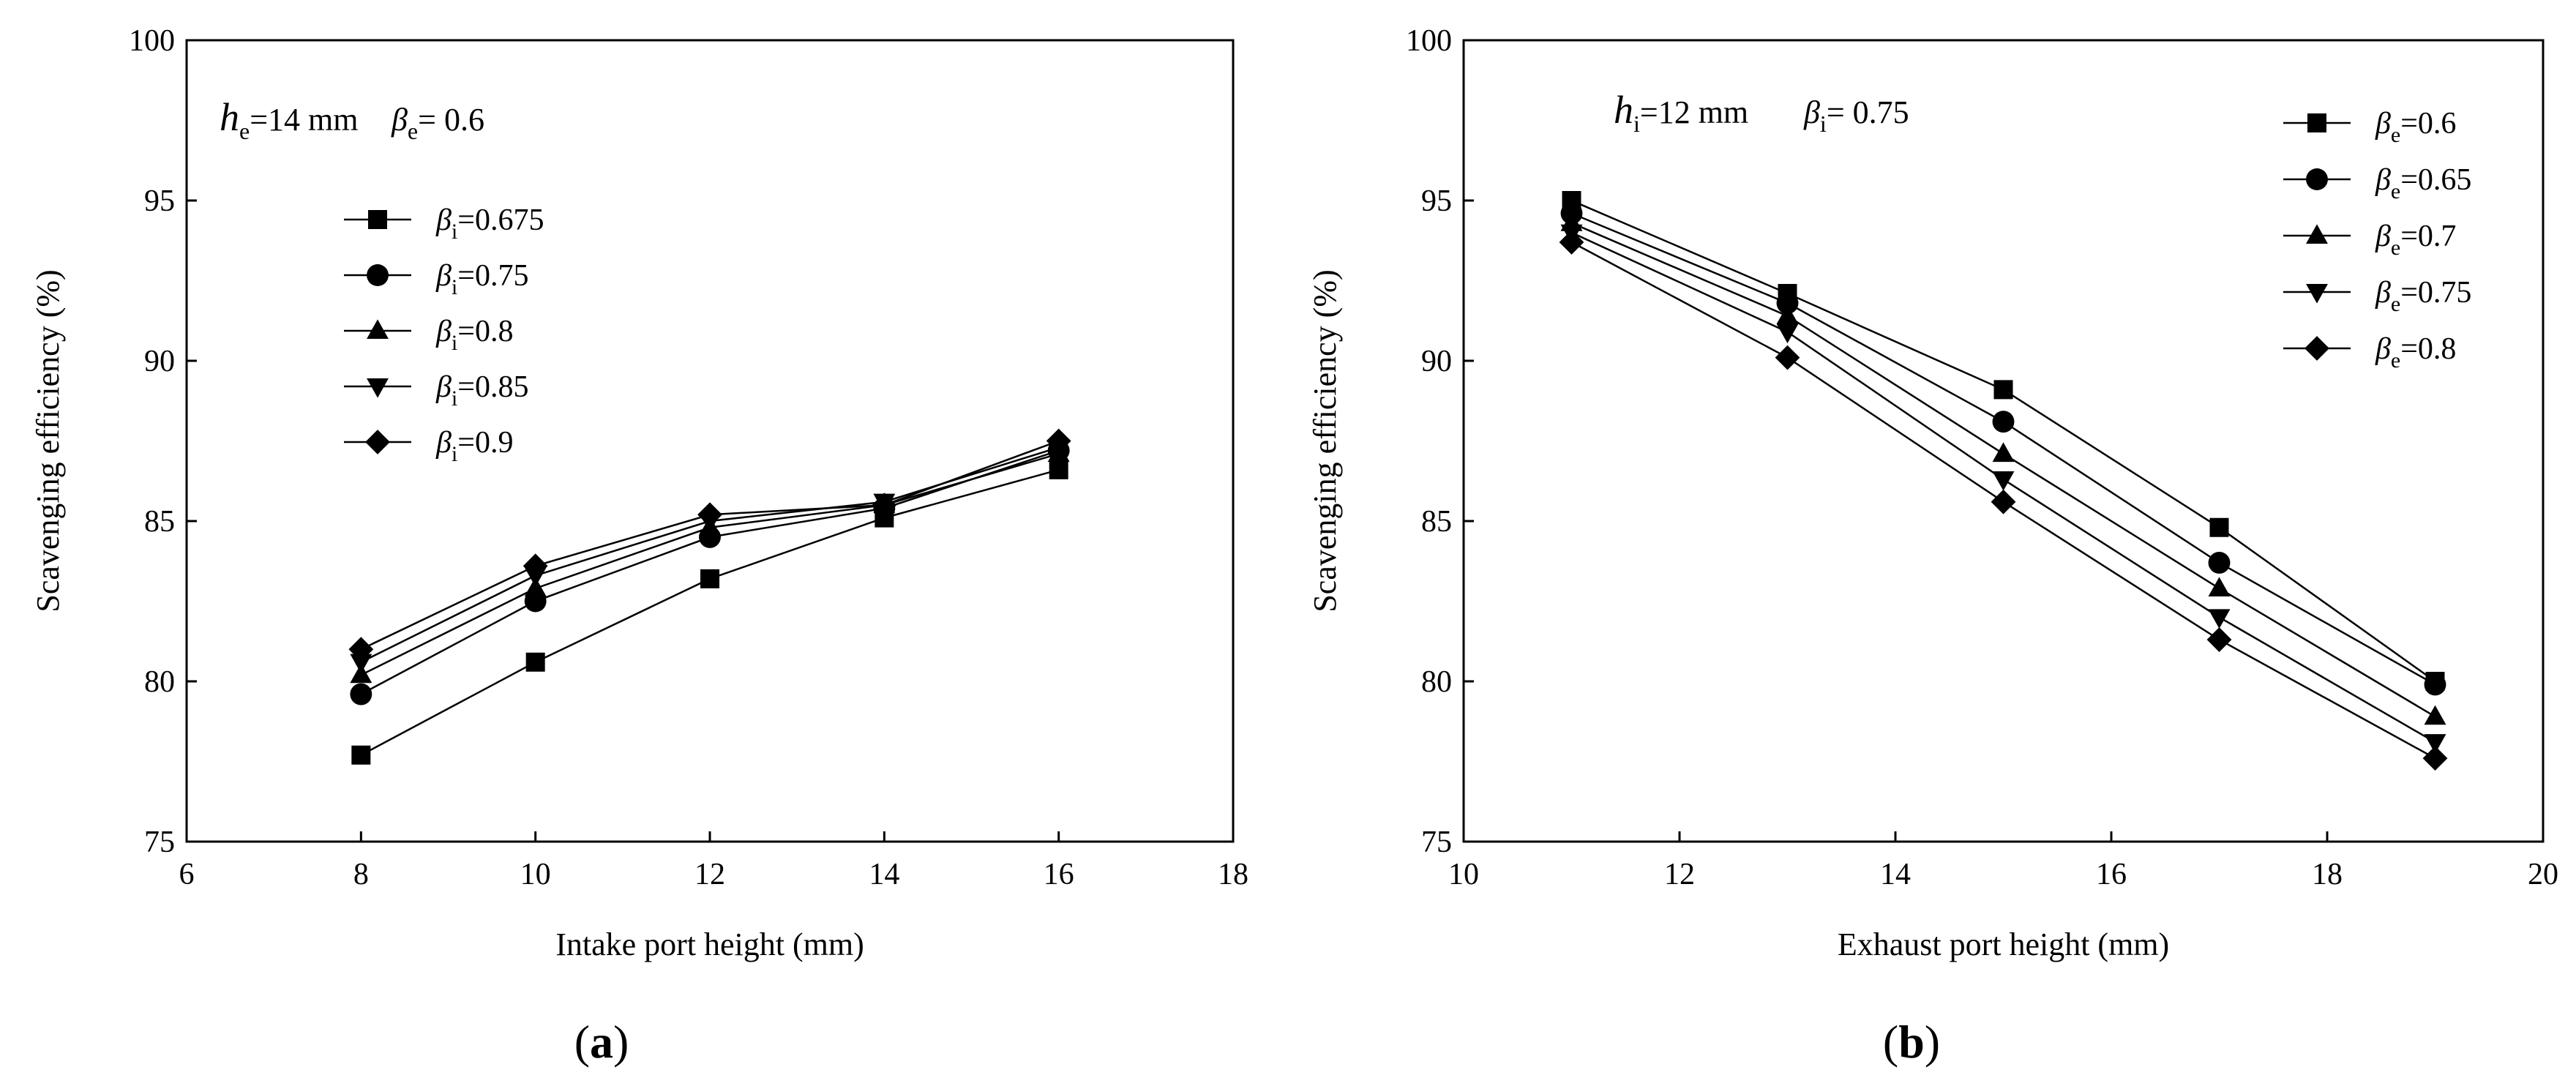  I want to click on legend-entry-label: βe=0.8, so click(2415, 352).